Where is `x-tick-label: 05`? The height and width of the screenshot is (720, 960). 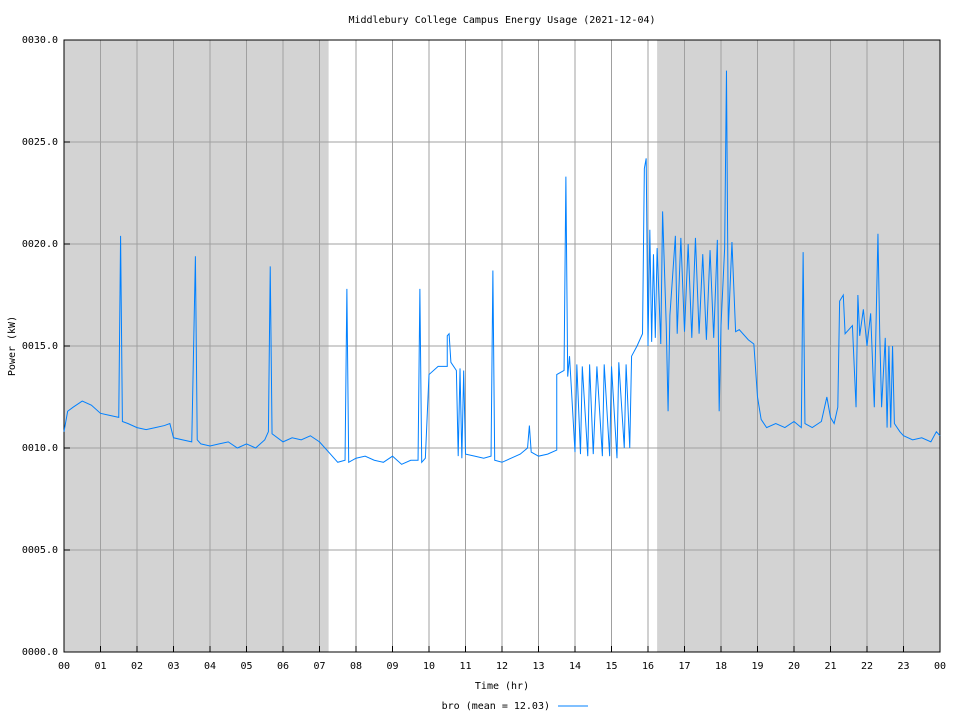 x-tick-label: 05 is located at coordinates (246, 666).